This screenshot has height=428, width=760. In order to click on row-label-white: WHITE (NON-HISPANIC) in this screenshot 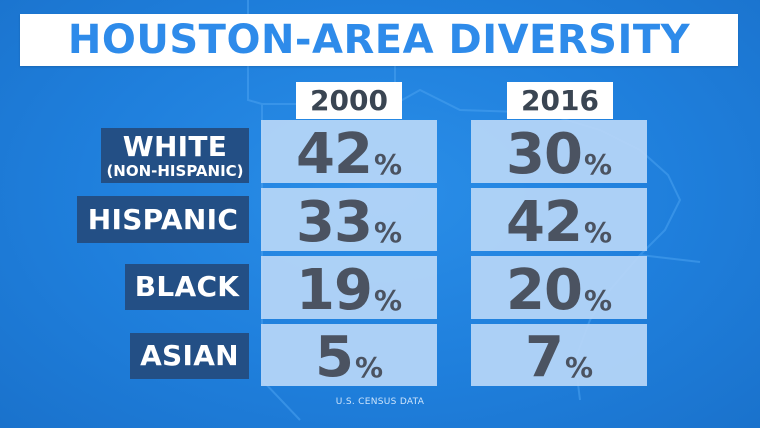, I will do `click(175, 155)`.